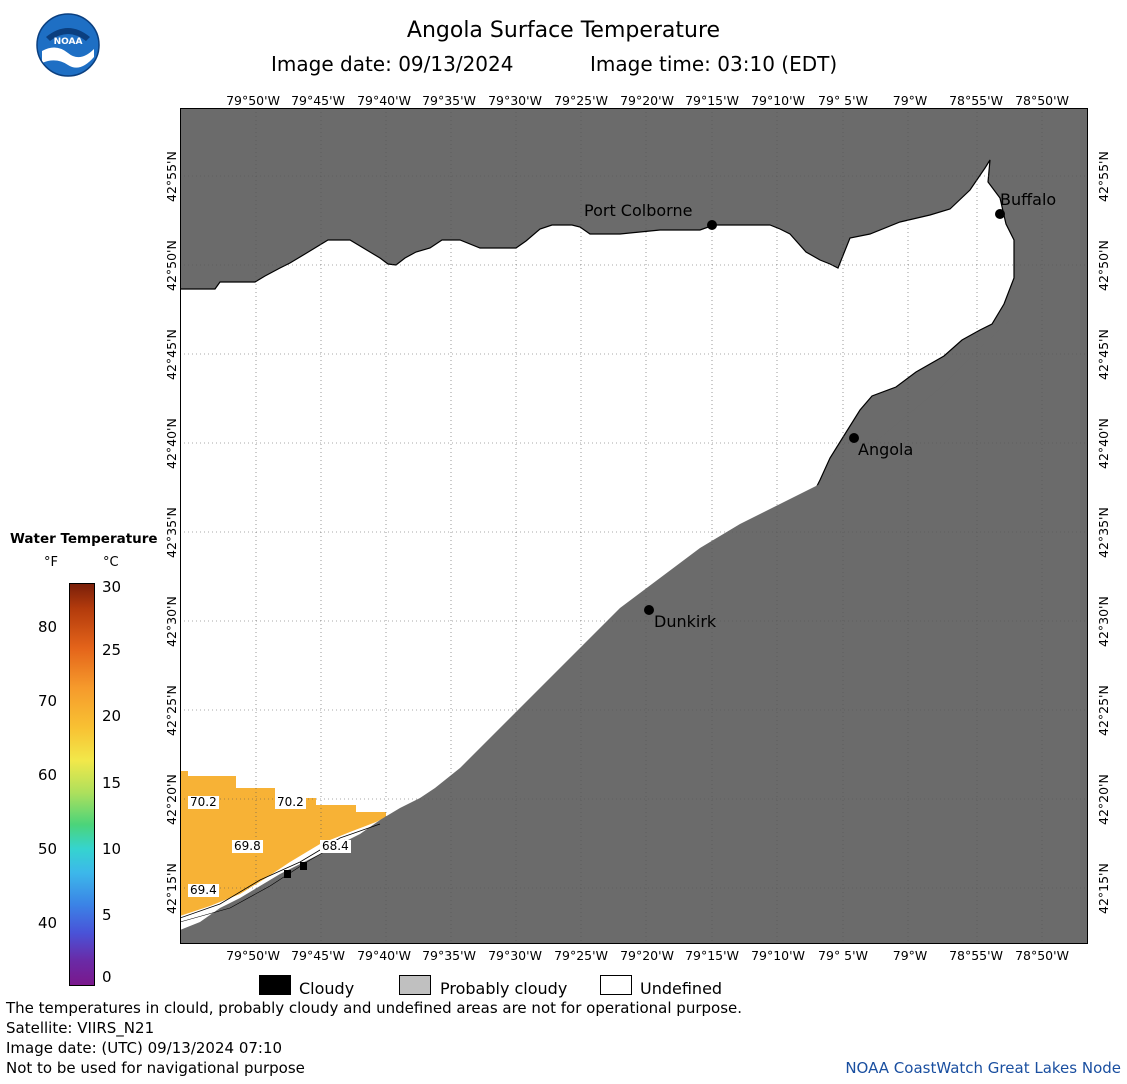 The image size is (1127, 1084). I want to click on image-date: Image date: 09/13/2024, so click(392, 64).